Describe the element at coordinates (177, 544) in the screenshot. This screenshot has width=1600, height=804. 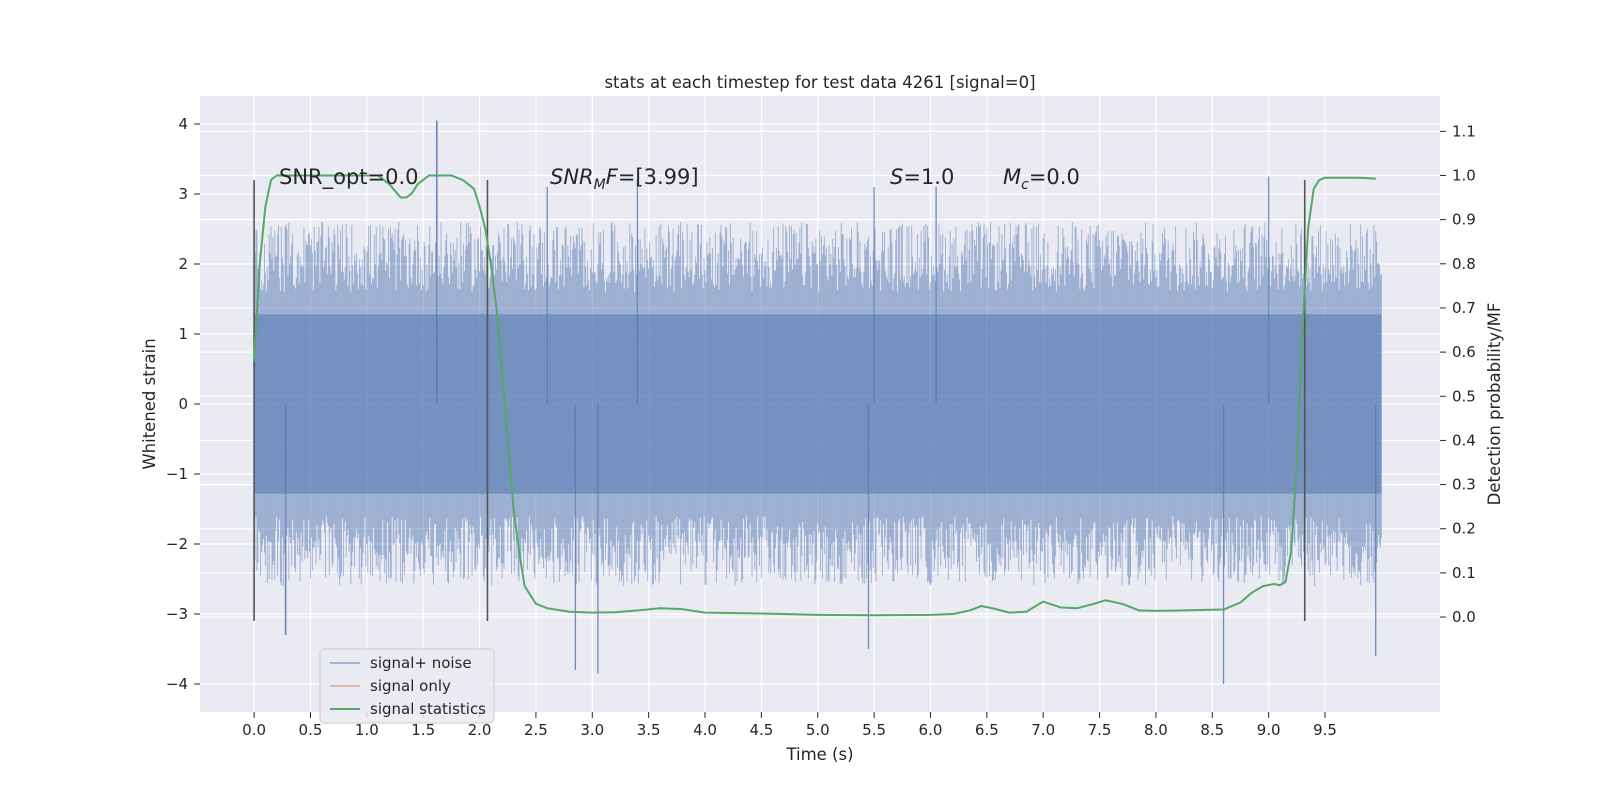
I see `y-tick-label: −2` at that location.